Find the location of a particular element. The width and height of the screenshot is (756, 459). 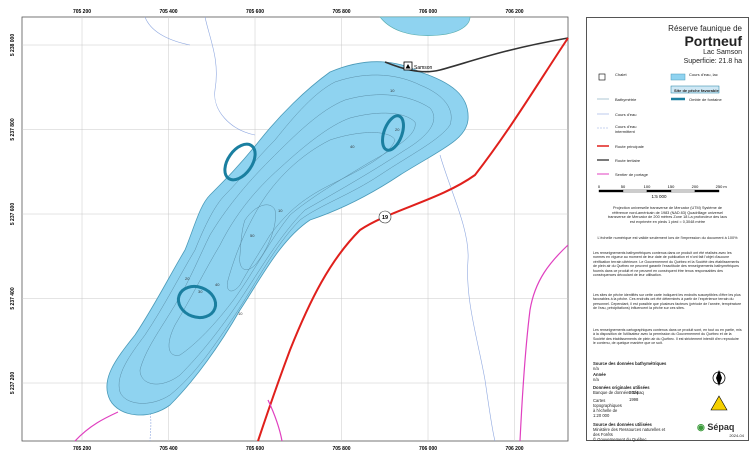

source-year: 1998 is located at coordinates (634, 399).